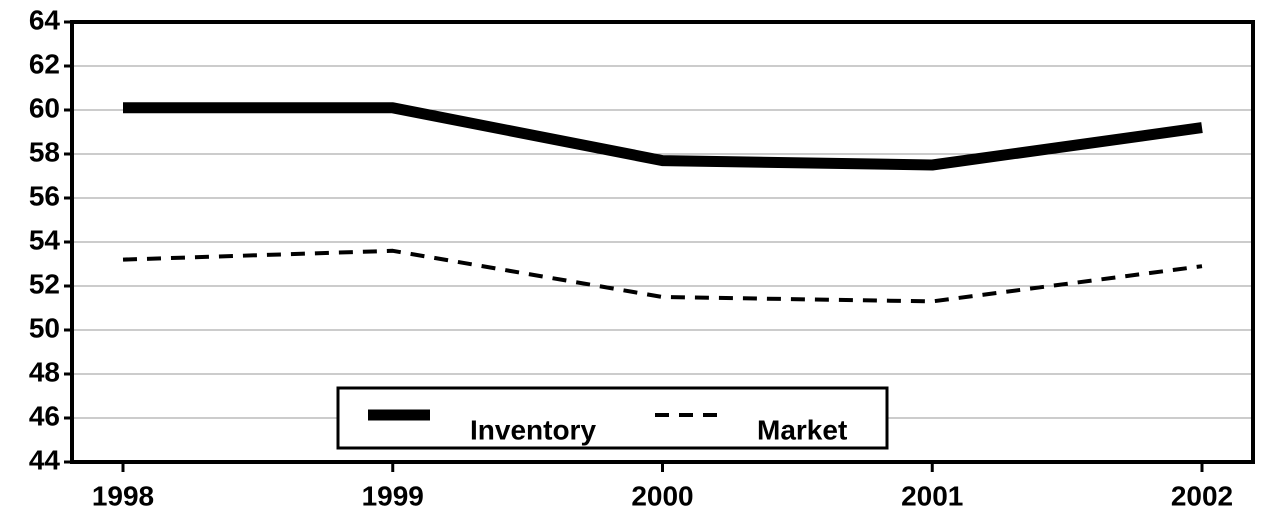  Describe the element at coordinates (932, 495) in the screenshot. I see `x-tick-label: 2001` at that location.